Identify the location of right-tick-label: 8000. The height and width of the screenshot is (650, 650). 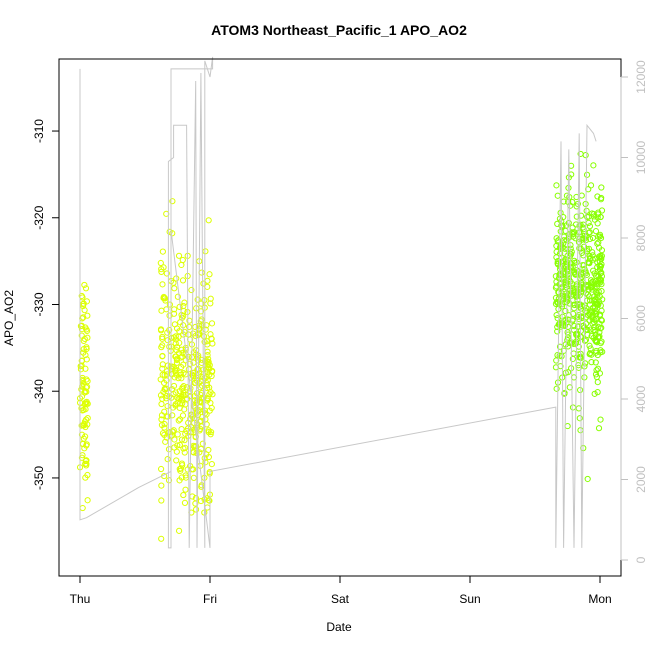
(641, 237).